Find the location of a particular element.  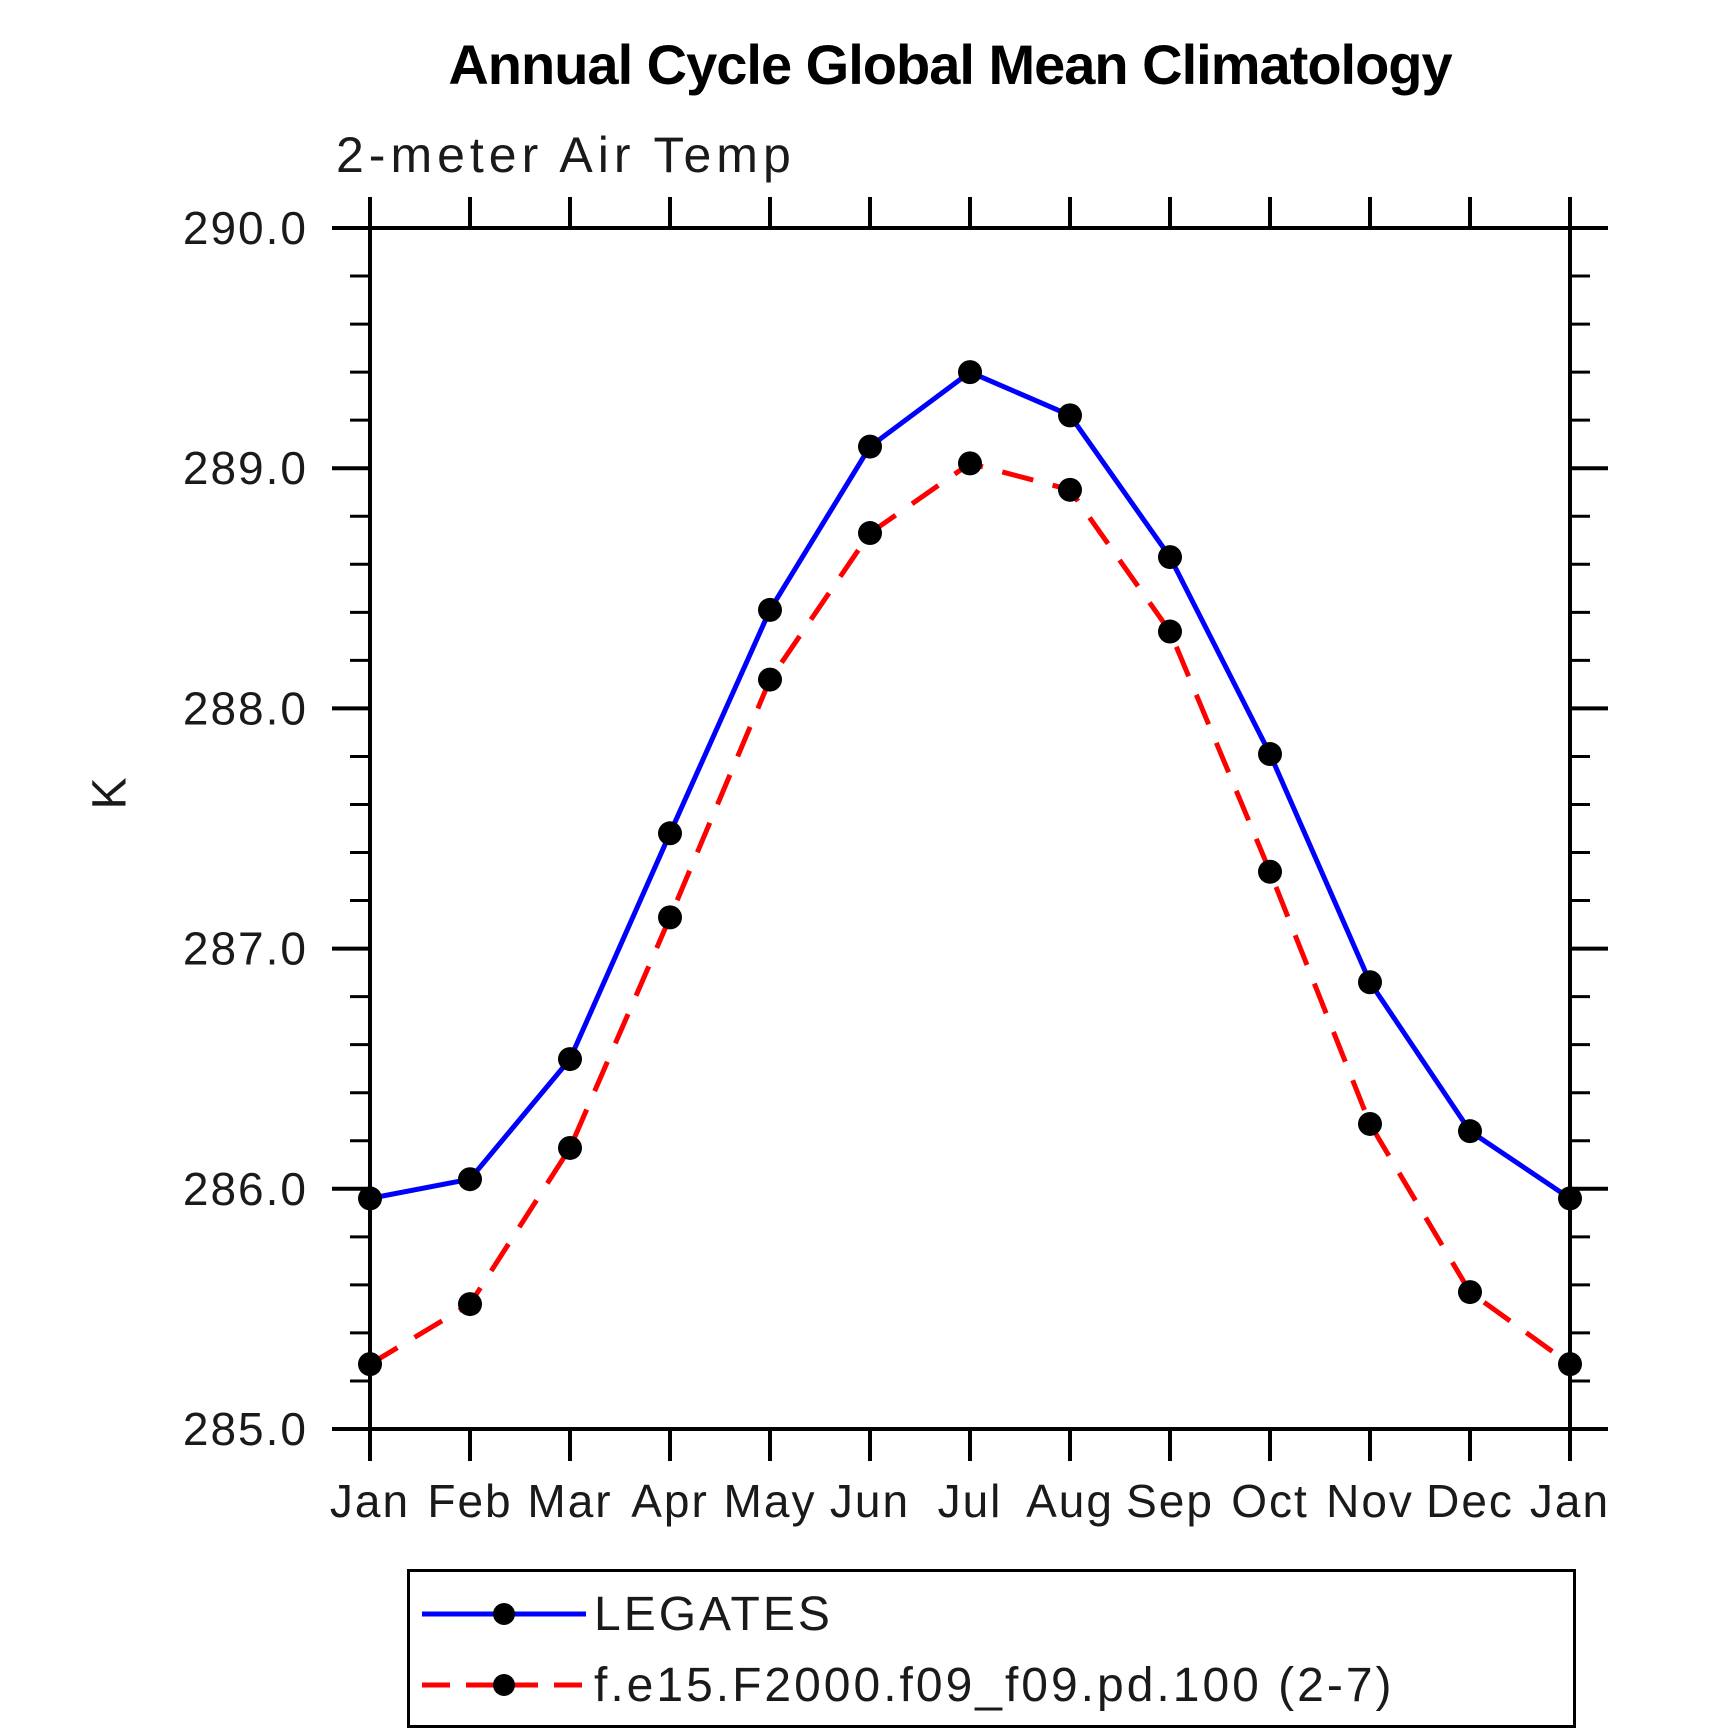

y-tick-label: 289.0 is located at coordinates (245, 468).